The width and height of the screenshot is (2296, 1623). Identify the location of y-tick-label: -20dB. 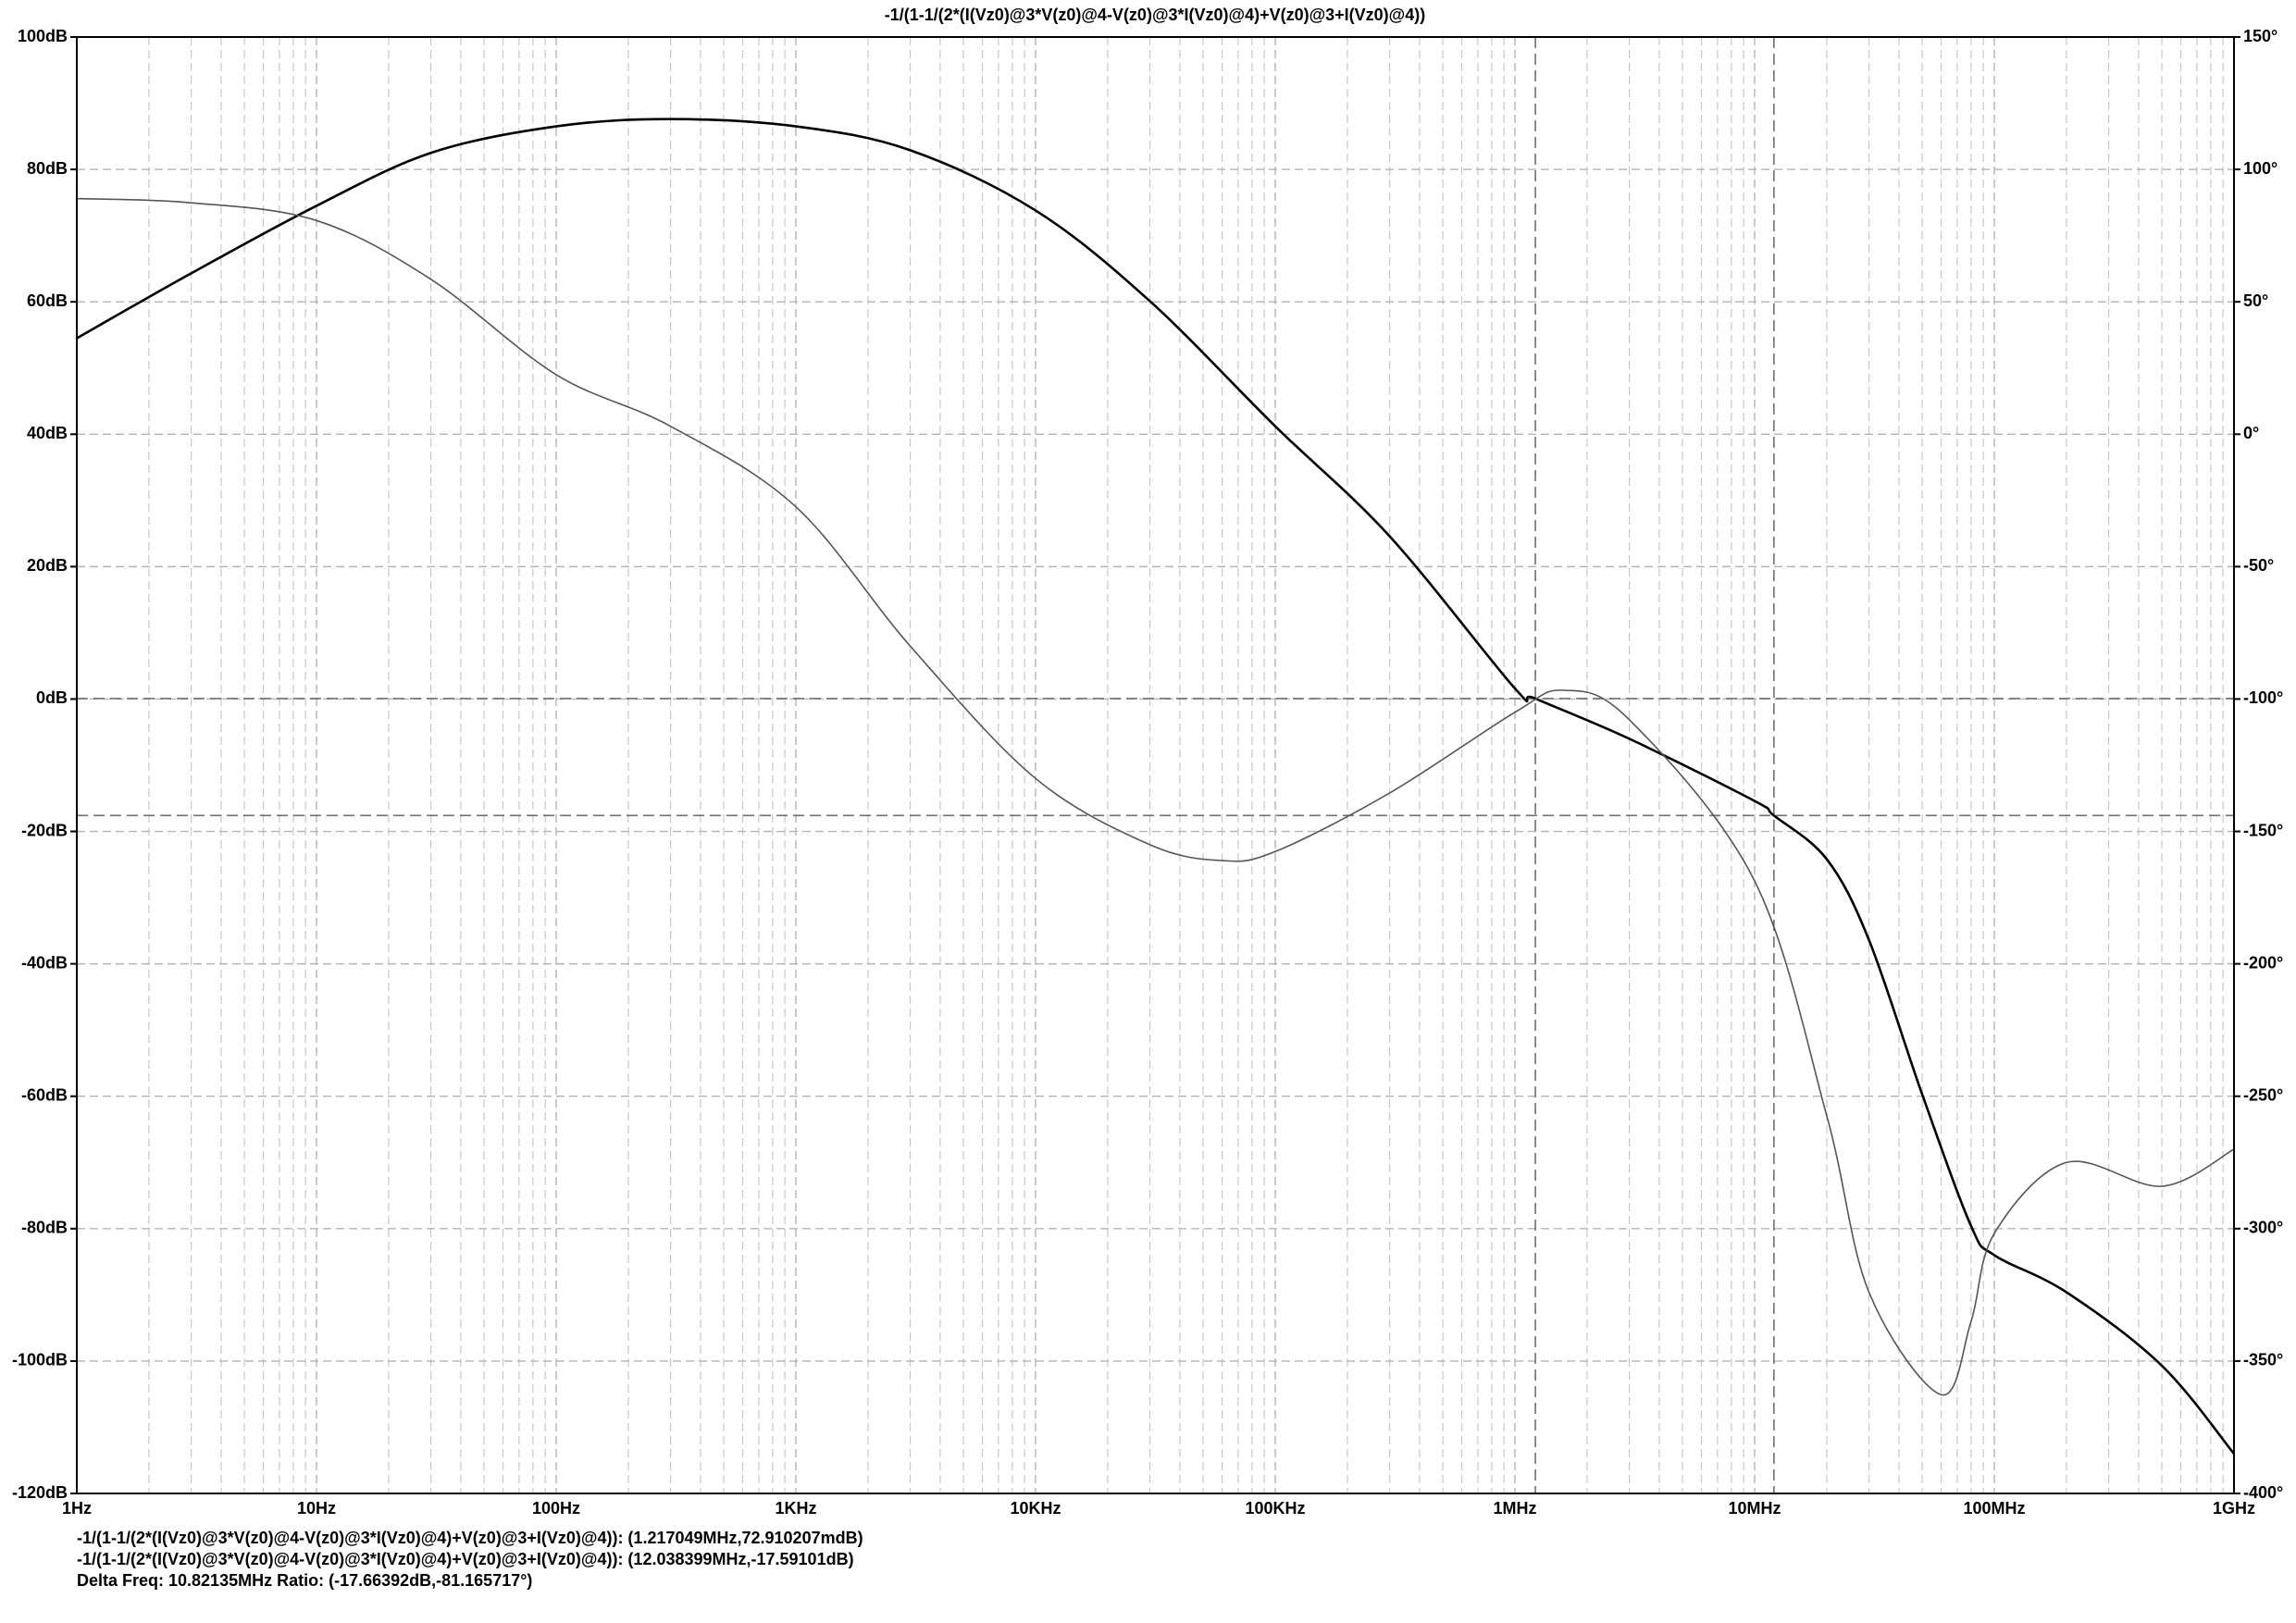
(44, 830).